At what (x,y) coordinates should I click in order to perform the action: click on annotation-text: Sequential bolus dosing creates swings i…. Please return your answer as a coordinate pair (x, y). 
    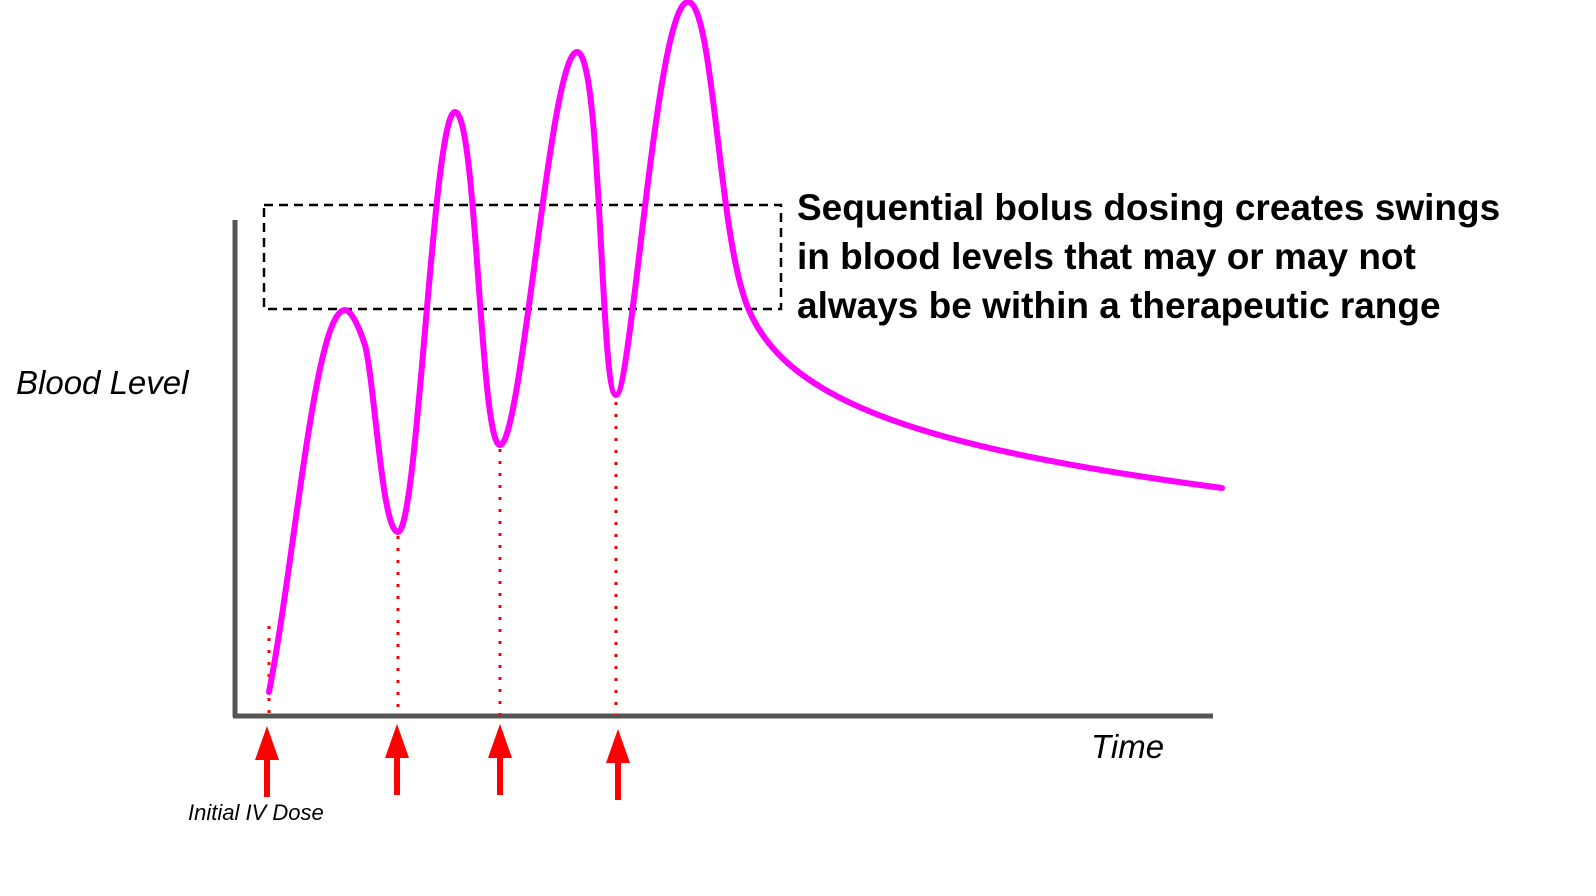
    Looking at the image, I should click on (1149, 256).